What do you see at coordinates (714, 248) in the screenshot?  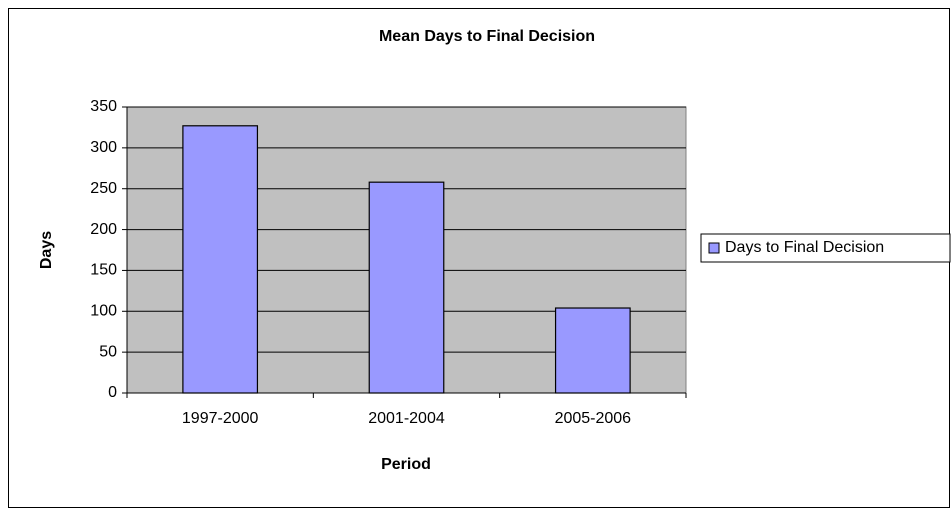 I see `legend-swatch` at bounding box center [714, 248].